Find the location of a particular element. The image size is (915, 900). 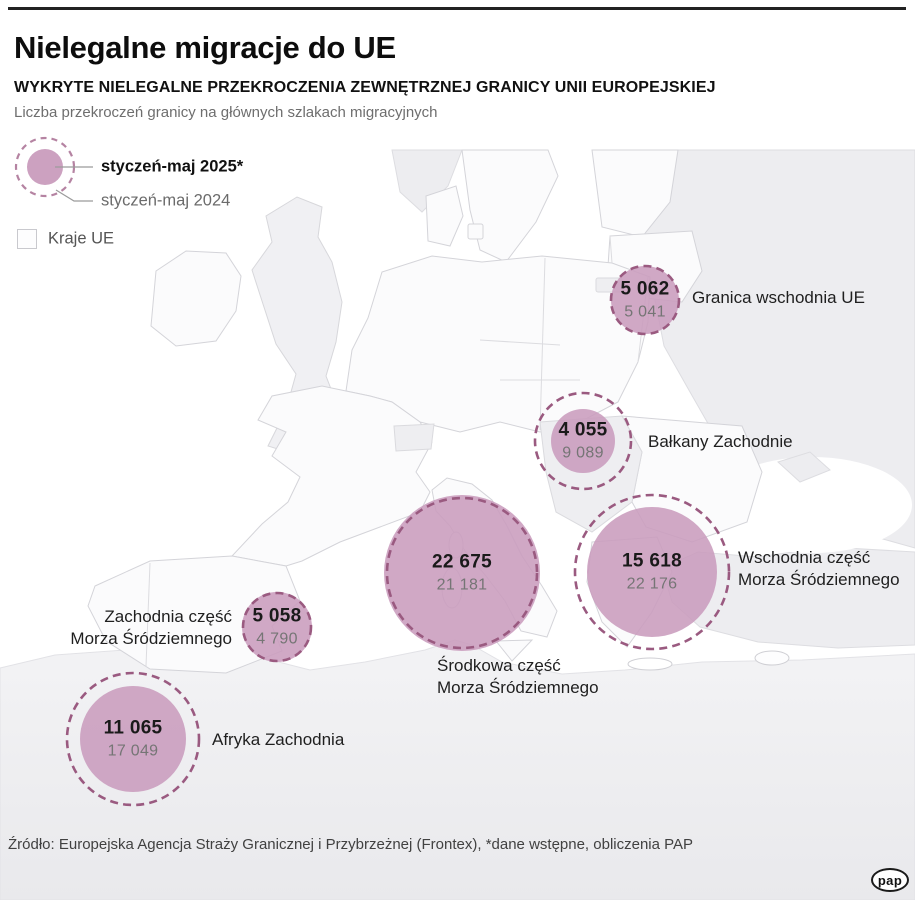

route-label-line: Bałkany Zachodnie is located at coordinates (720, 441).